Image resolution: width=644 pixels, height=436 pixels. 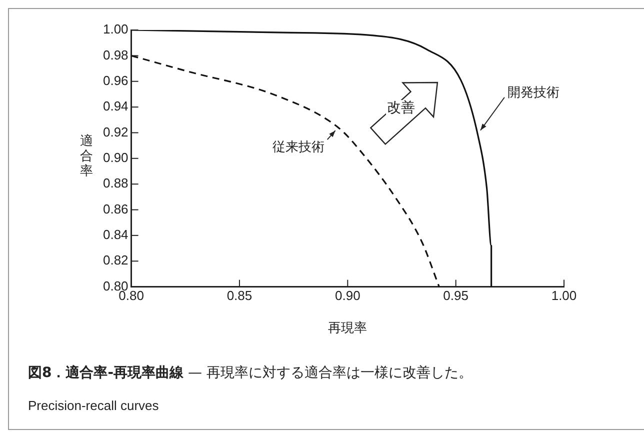 I want to click on y-tick-label: 0.90, so click(x=115, y=157).